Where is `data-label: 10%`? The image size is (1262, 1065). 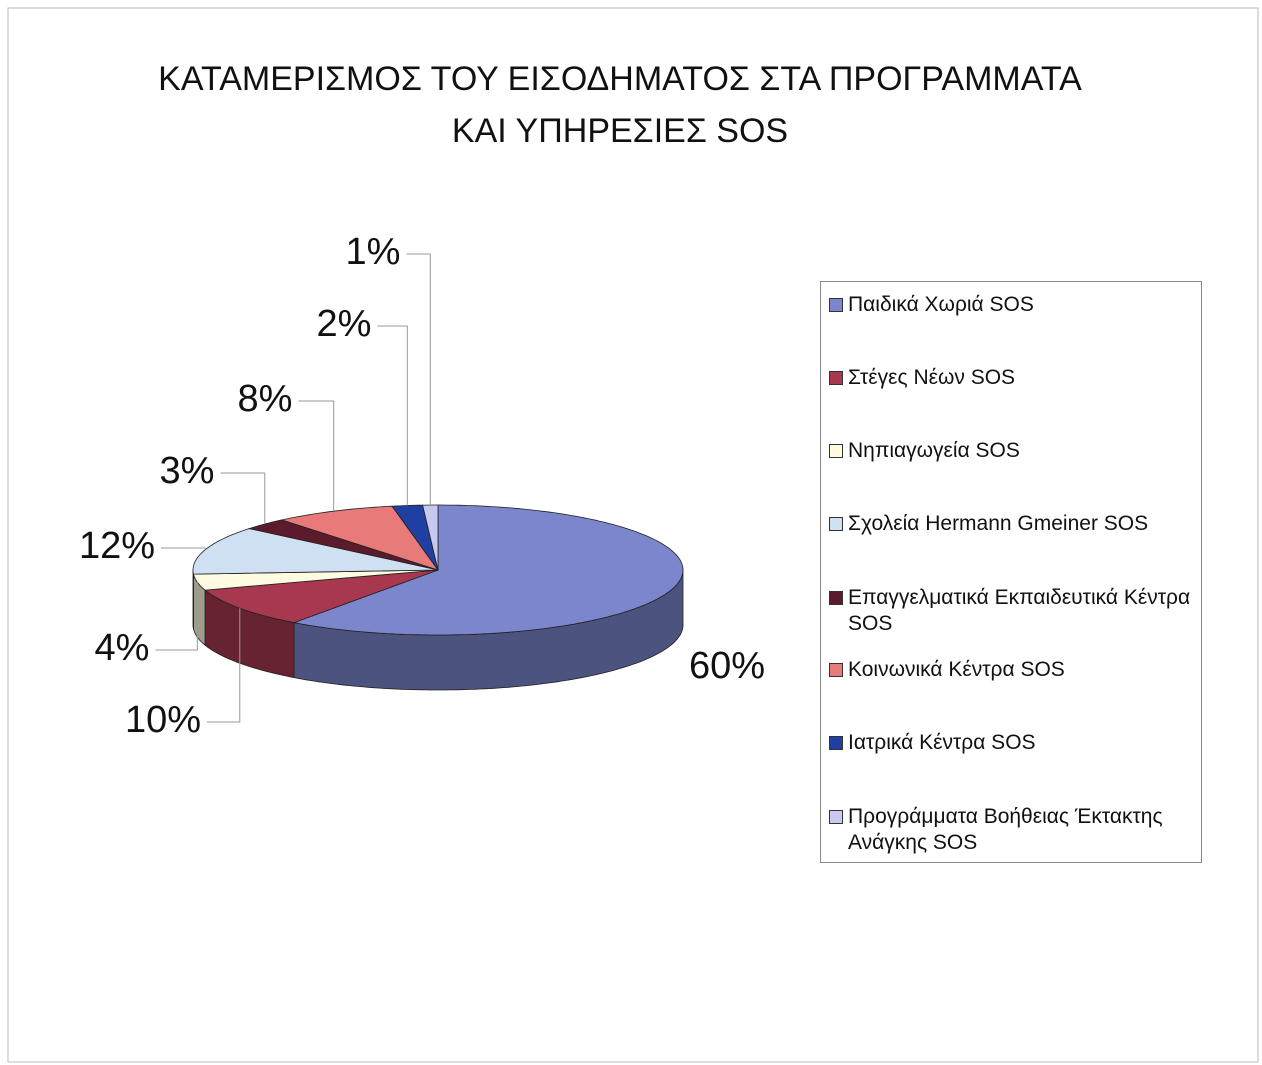 data-label: 10% is located at coordinates (163, 720).